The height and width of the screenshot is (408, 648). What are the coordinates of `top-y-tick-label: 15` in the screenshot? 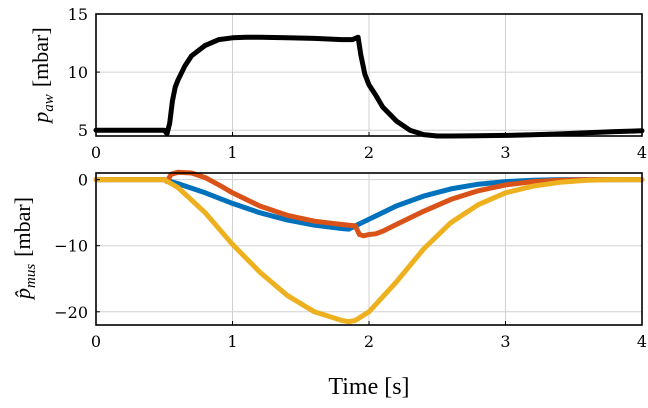 It's located at (78, 14).